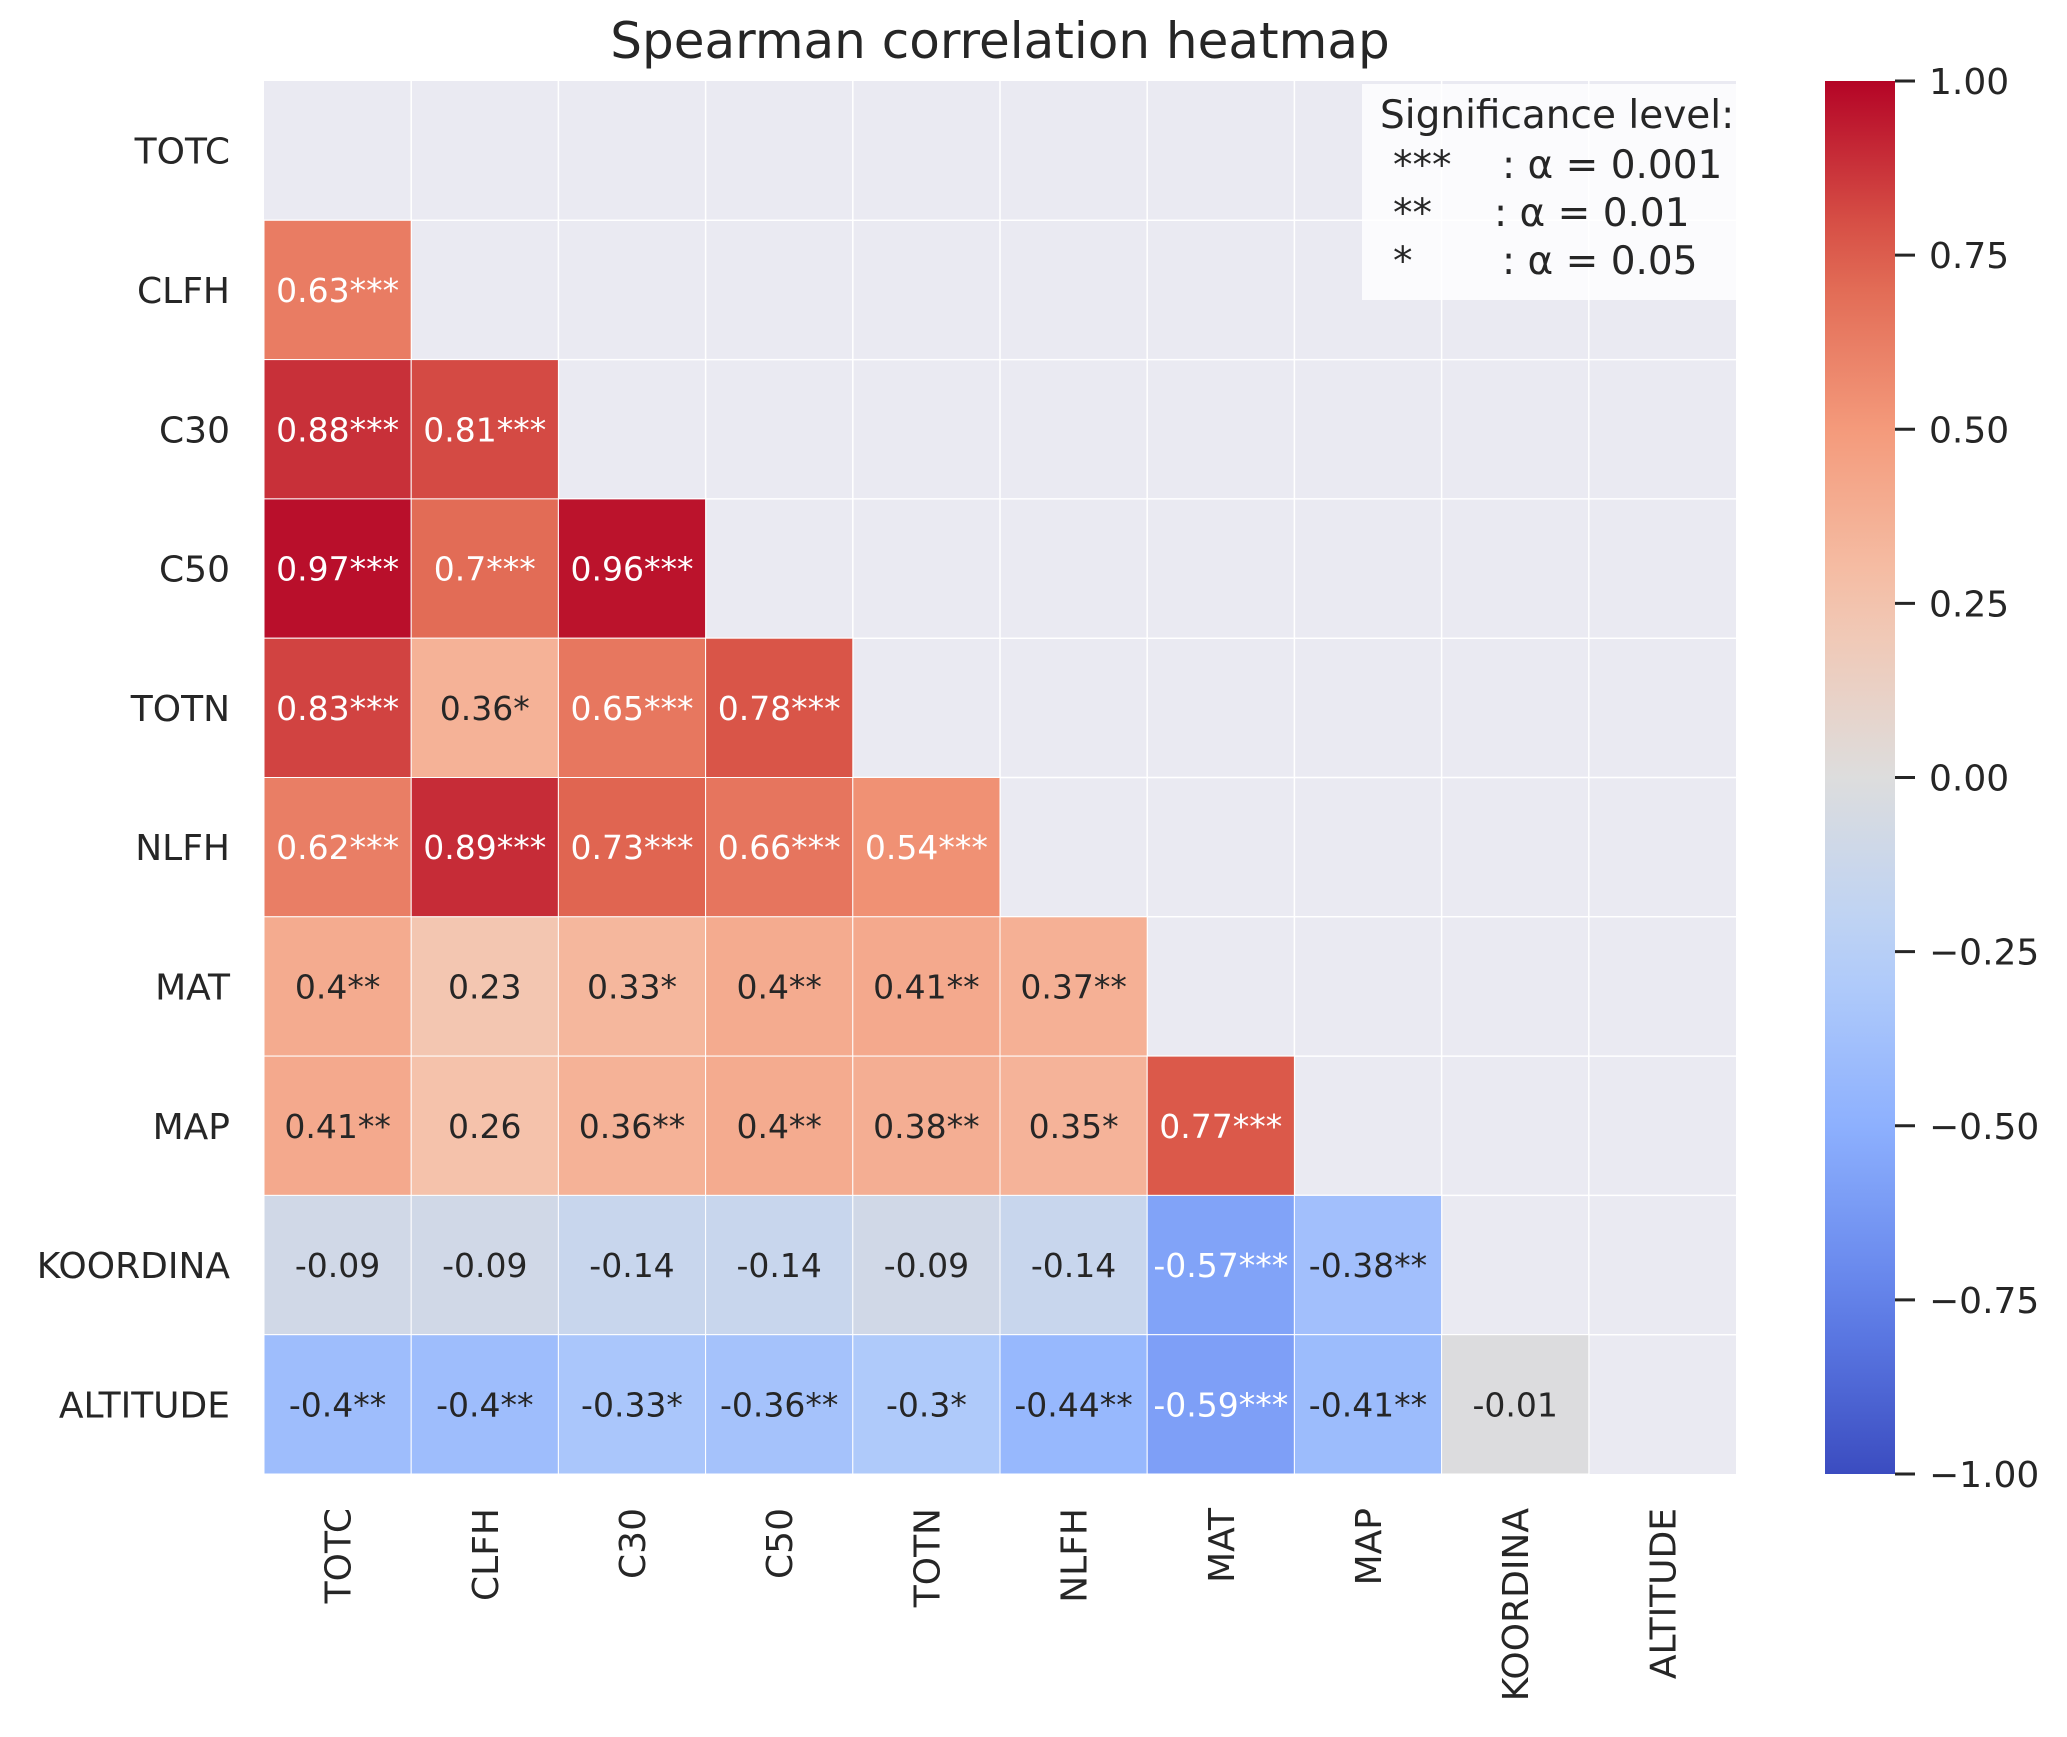  I want to click on heatmap-cell-totn-c30, so click(632, 708).